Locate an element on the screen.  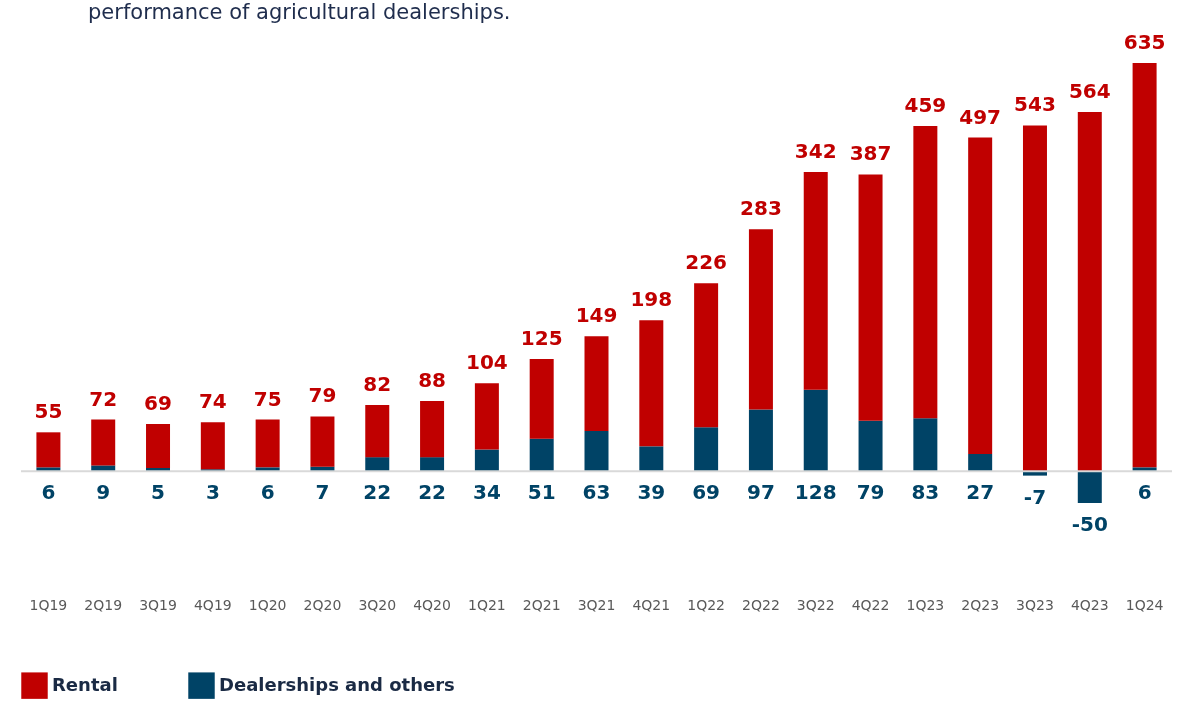
x-tick-label: 2Q23 is located at coordinates (980, 604).